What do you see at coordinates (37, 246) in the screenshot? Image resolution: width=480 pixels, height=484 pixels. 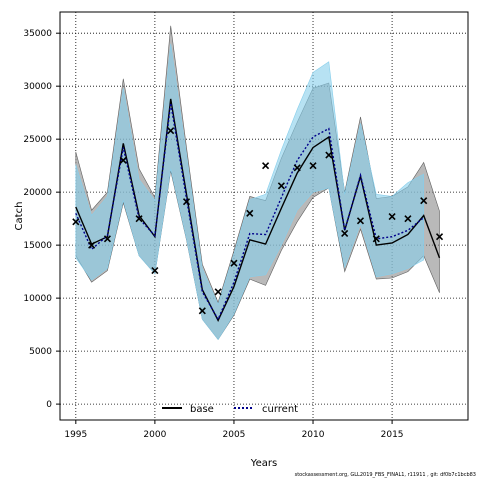 I see `y-tick-label: 15000` at bounding box center [37, 246].